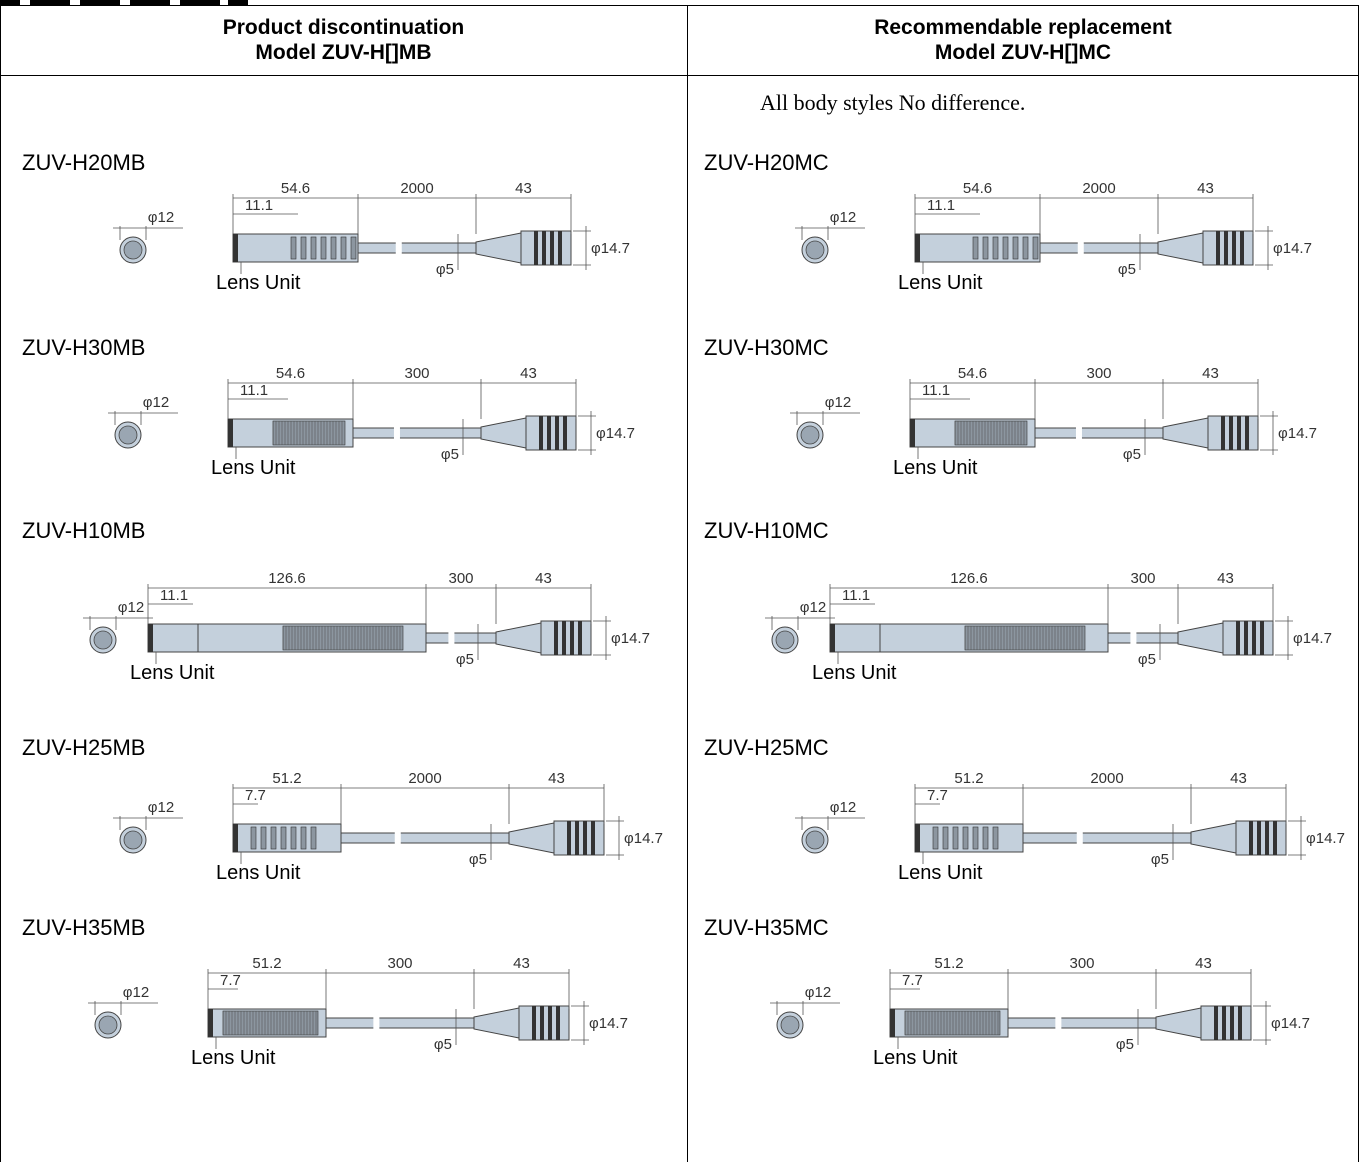 Image resolution: width=1359 pixels, height=1162 pixels. I want to click on head-length-label: 51.2, so click(968, 778).